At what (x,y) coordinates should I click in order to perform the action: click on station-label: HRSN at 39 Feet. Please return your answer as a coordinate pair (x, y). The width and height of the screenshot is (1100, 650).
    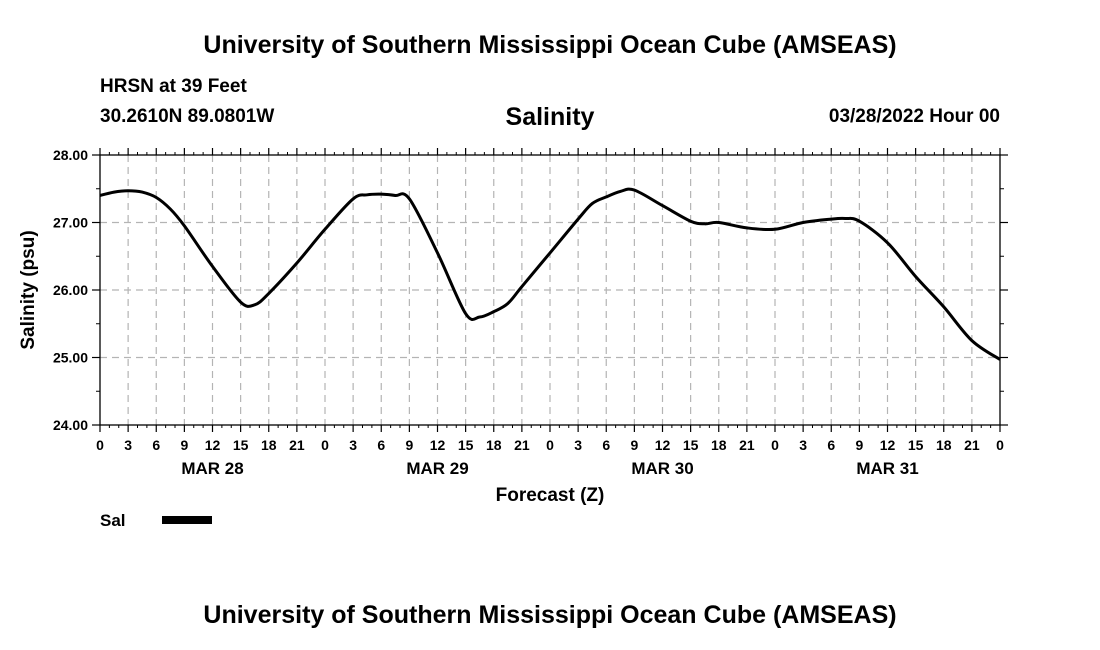
    Looking at the image, I should click on (173, 86).